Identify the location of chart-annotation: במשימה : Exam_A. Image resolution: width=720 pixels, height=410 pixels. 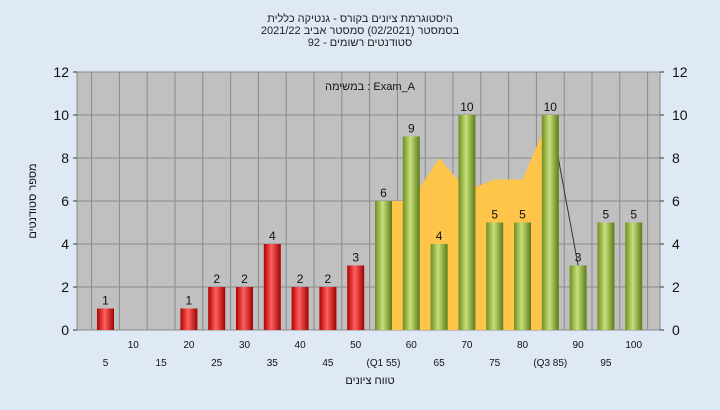
(370, 87).